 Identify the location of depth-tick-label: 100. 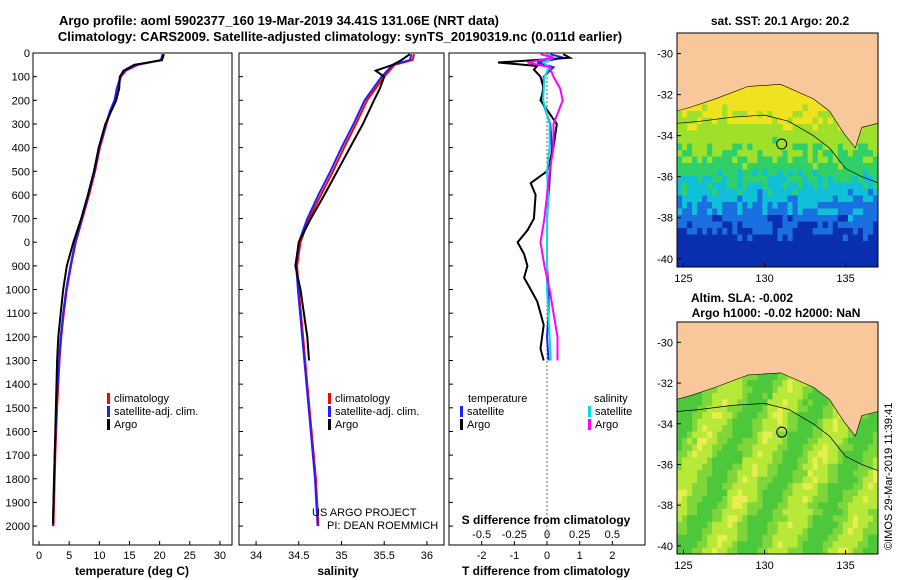
(21, 78).